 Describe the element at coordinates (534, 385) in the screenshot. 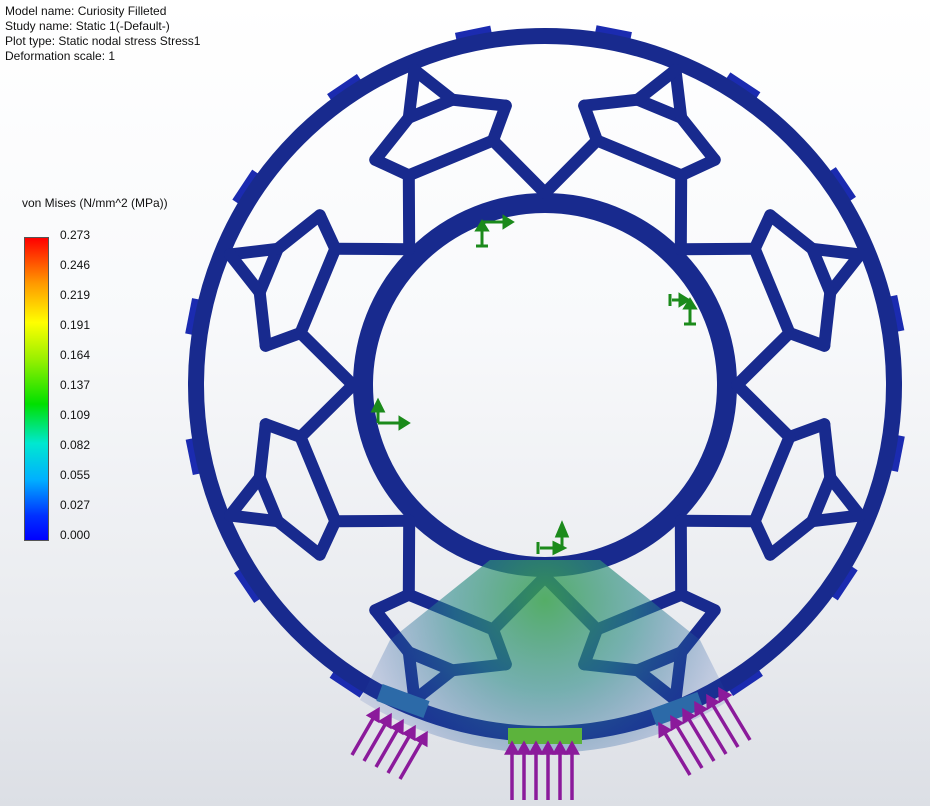

I see `fixtures` at that location.